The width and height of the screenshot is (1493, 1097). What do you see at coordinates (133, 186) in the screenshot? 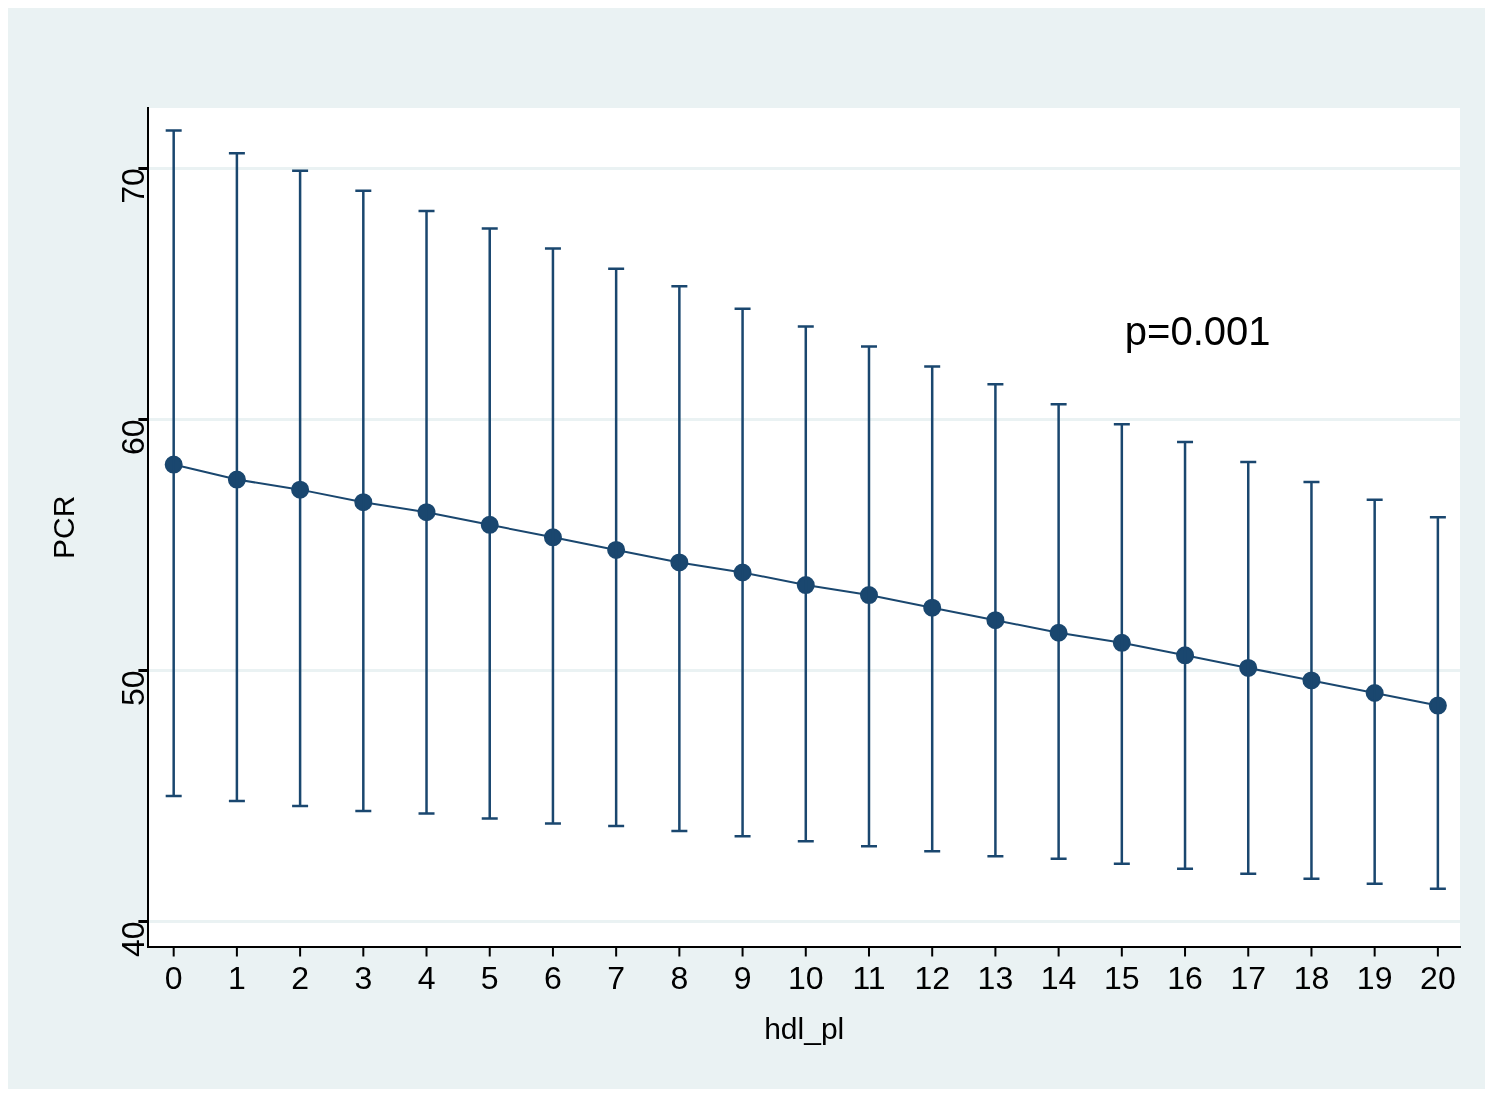
I see `y-tick-label: 70` at bounding box center [133, 186].